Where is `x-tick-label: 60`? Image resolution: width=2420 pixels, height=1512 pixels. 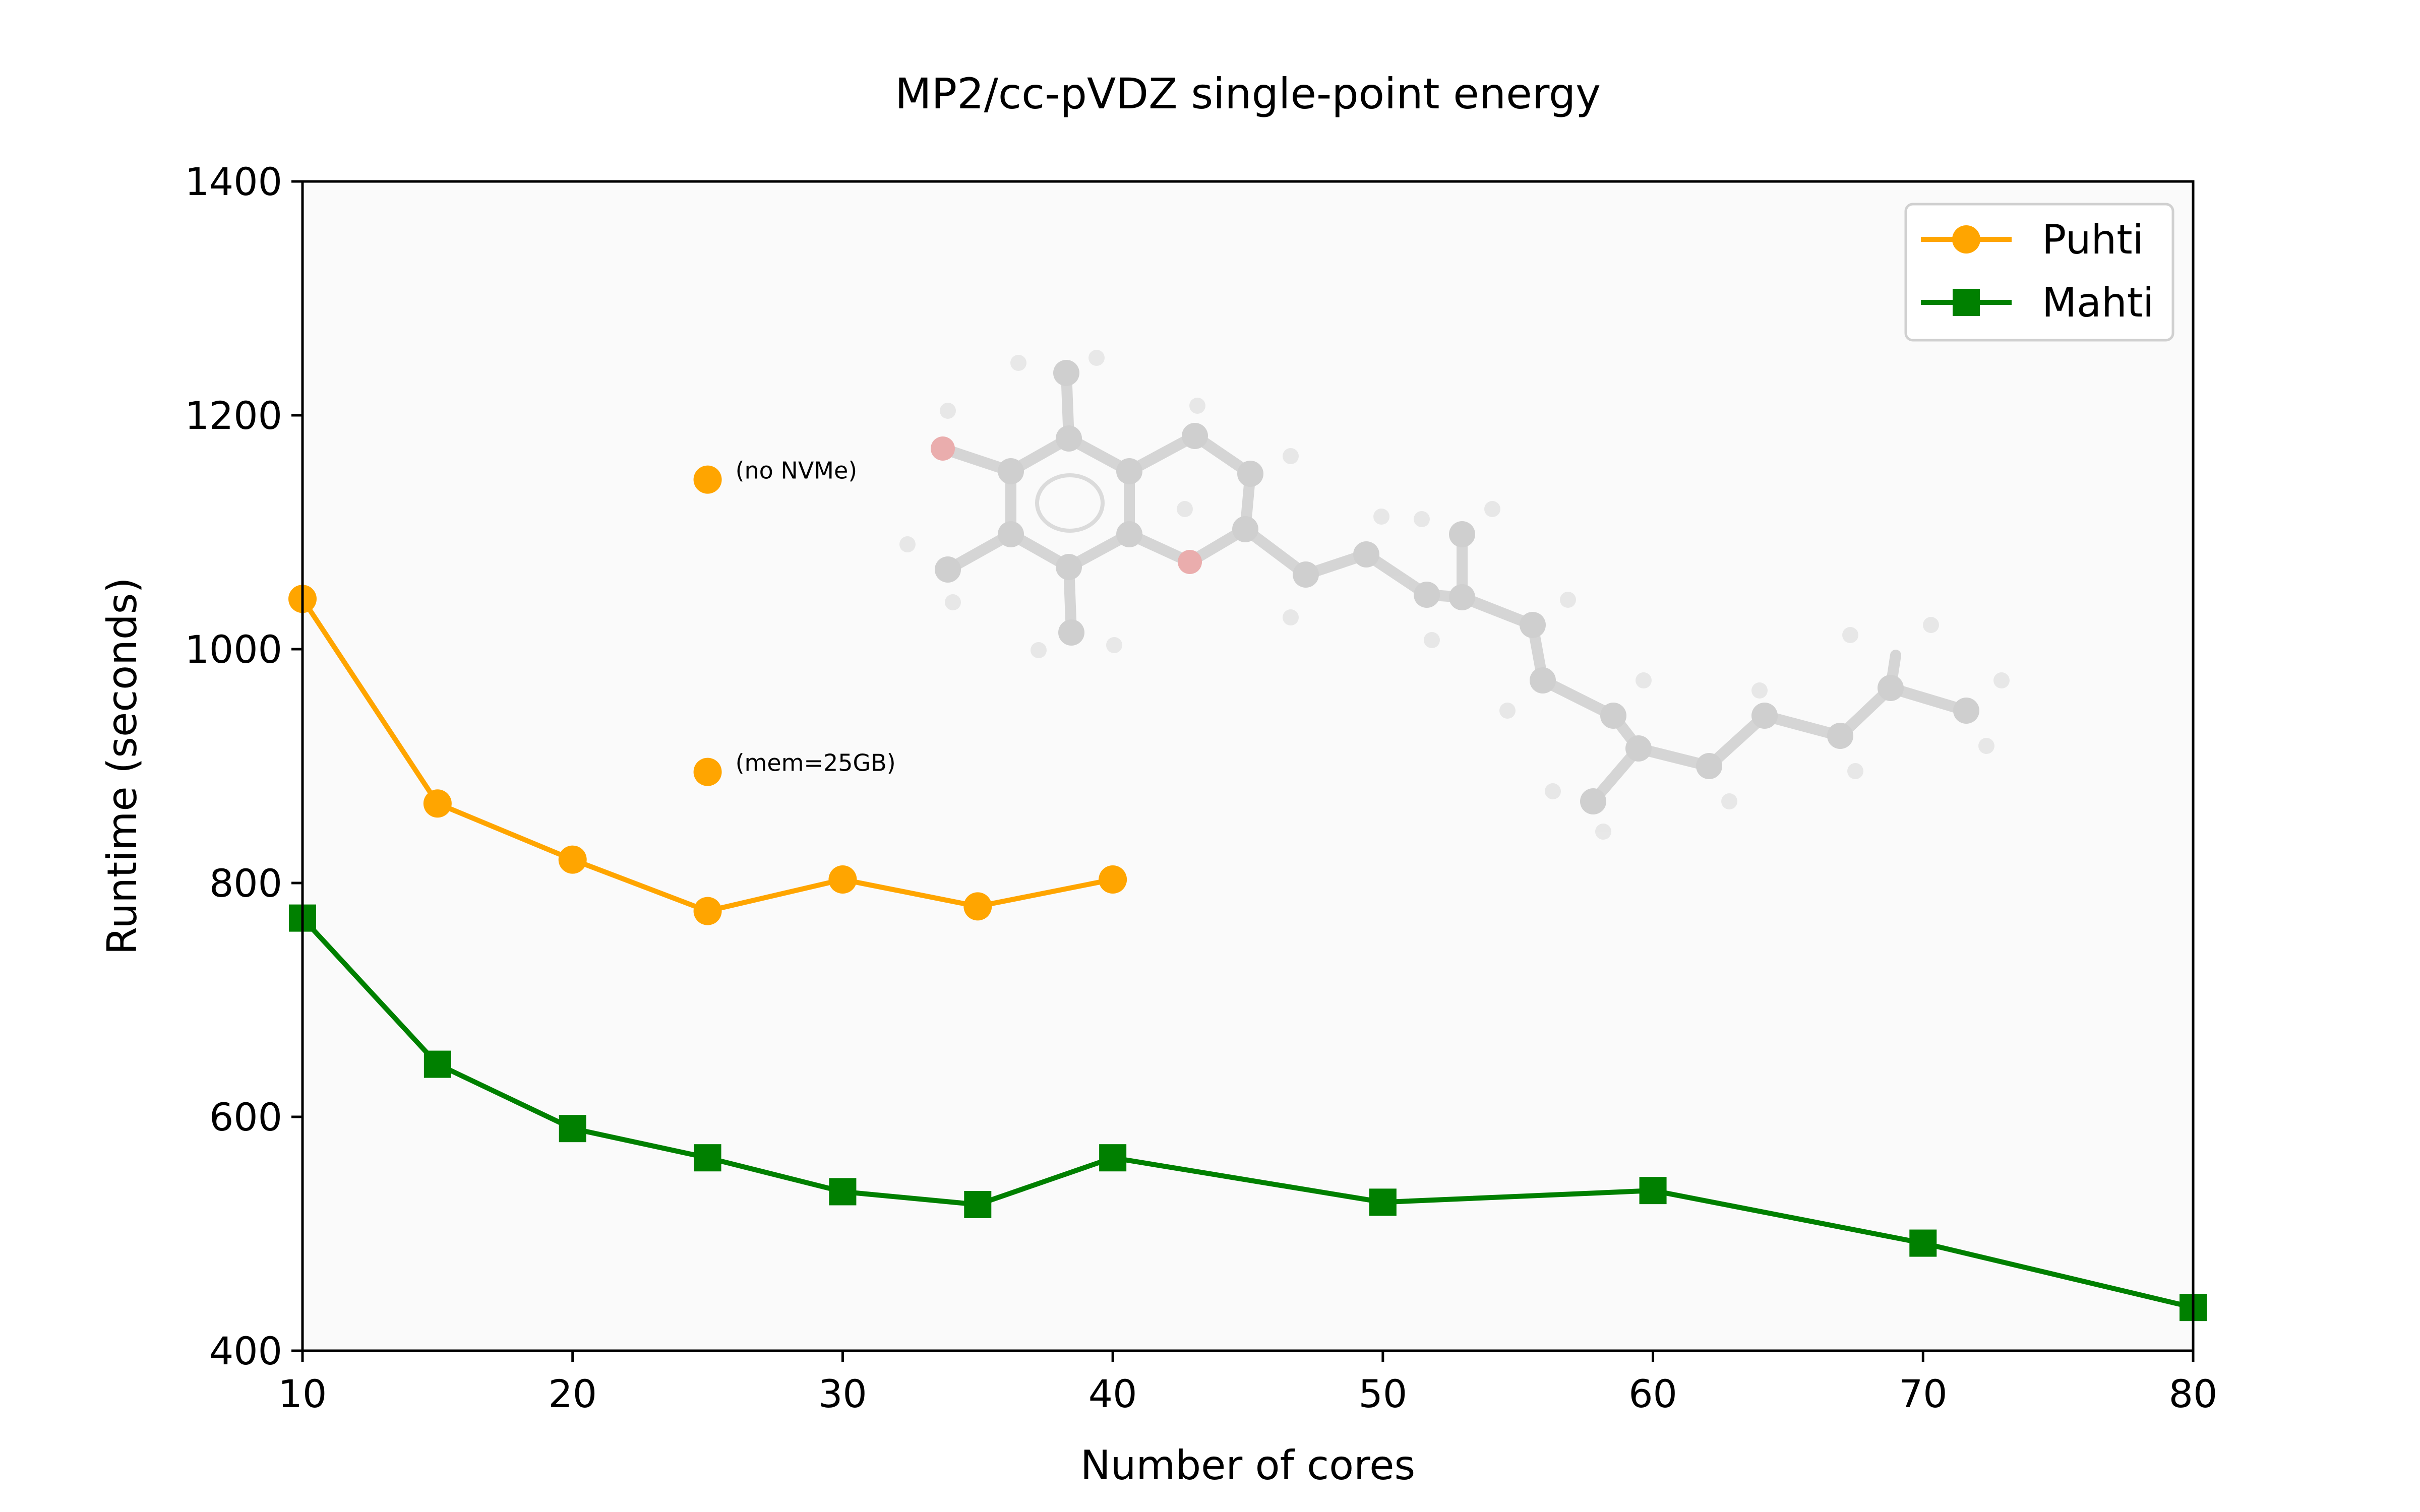 x-tick-label: 60 is located at coordinates (1652, 1393).